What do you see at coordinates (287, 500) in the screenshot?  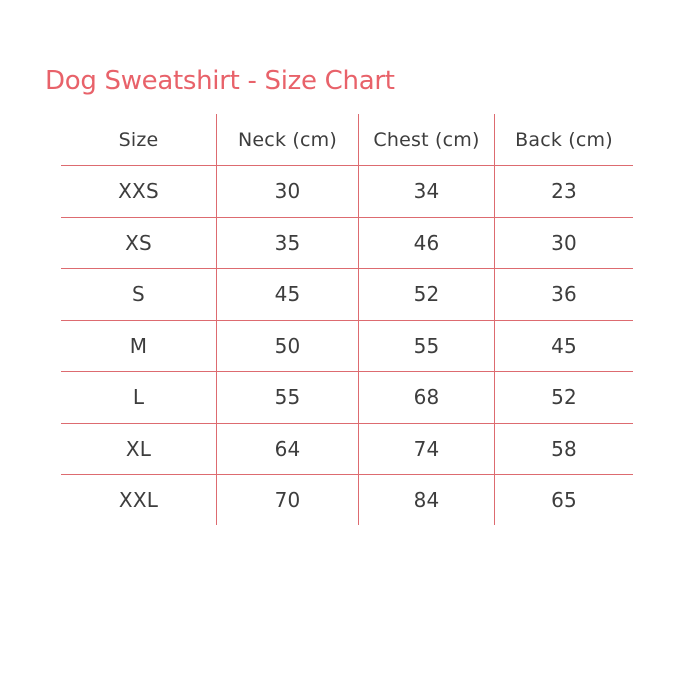 I see `cell-neck: 70` at bounding box center [287, 500].